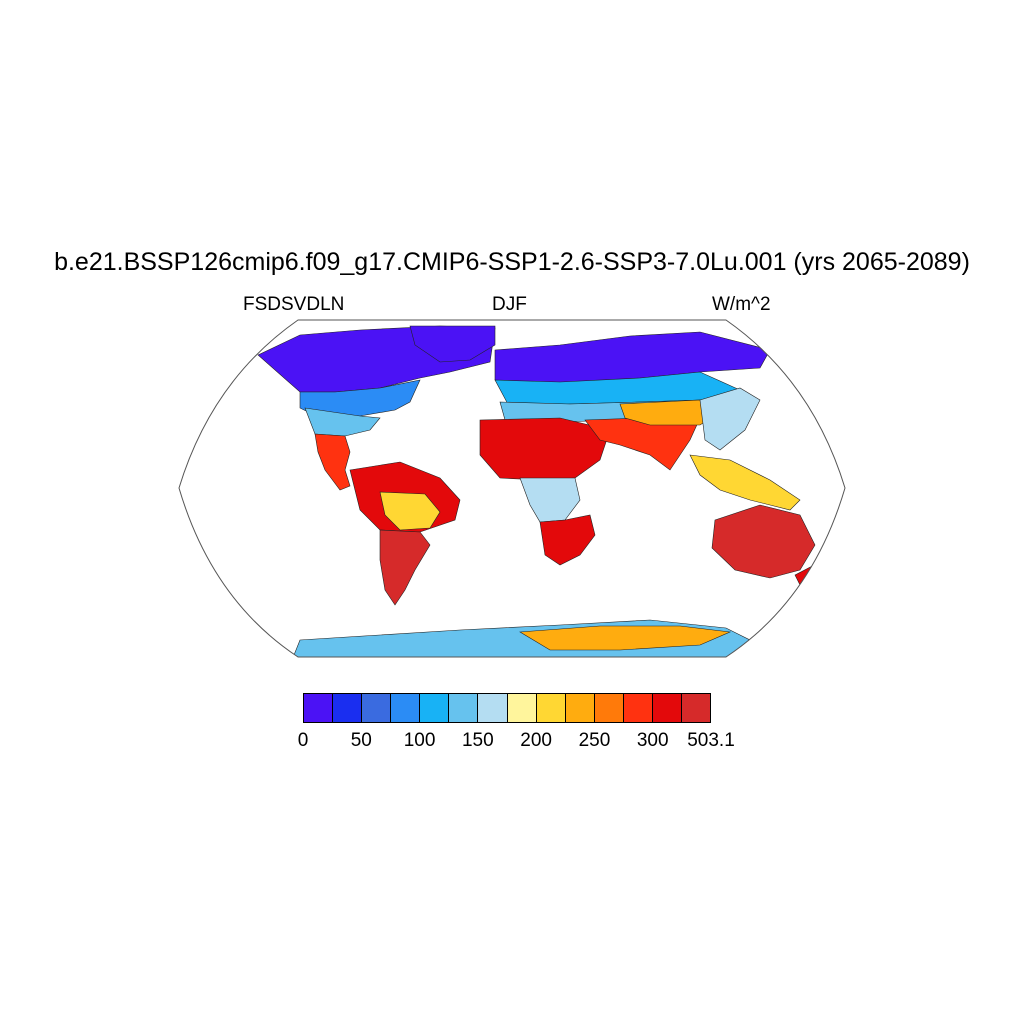  What do you see at coordinates (711, 740) in the screenshot?
I see `colorbar-tick-label: 503.1` at bounding box center [711, 740].